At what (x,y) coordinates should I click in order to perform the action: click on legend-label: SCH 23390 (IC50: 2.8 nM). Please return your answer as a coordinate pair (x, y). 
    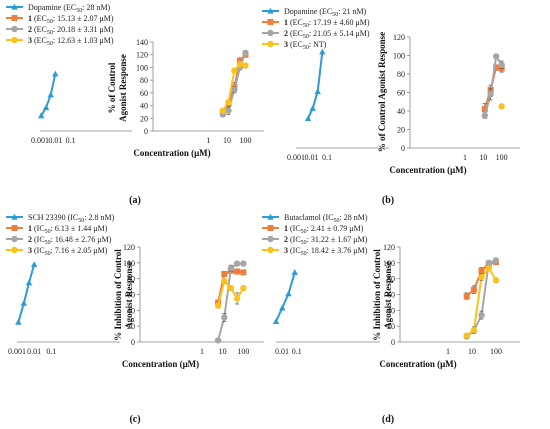
    Looking at the image, I should click on (71, 218).